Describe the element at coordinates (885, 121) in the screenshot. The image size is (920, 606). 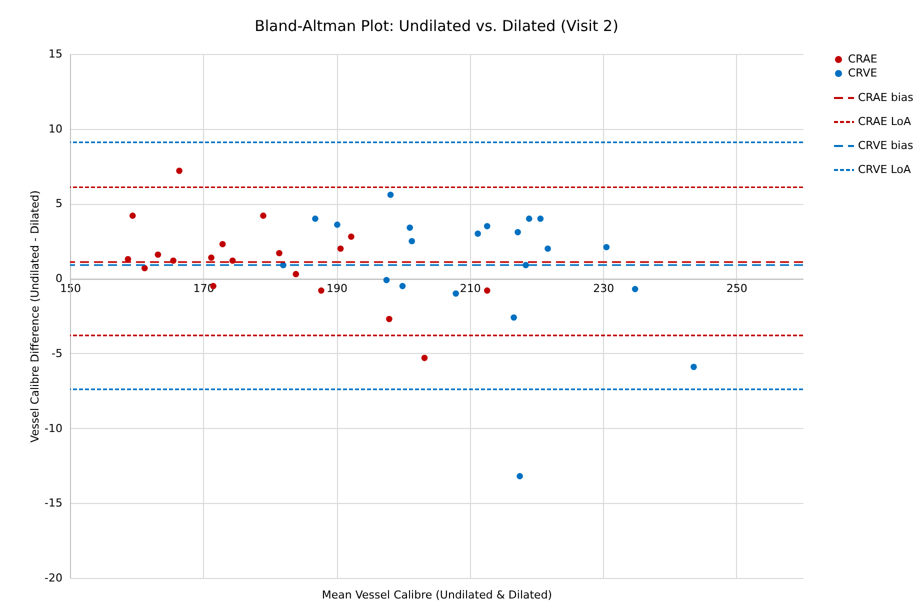
I see `legend-label: CRAE LoA` at that location.